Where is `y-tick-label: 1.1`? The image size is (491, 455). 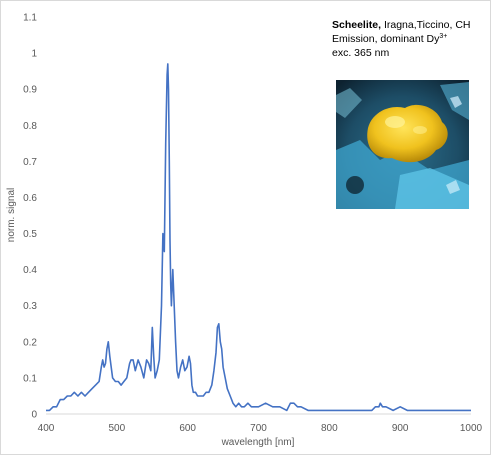 y-tick-label: 1.1 is located at coordinates (30, 18).